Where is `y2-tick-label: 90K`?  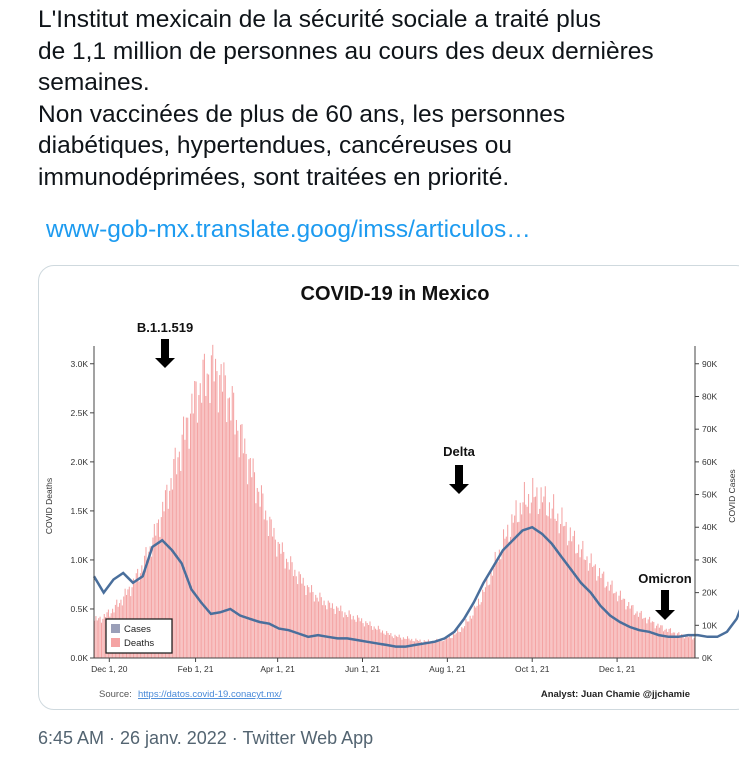
y2-tick-label: 90K is located at coordinates (709, 364).